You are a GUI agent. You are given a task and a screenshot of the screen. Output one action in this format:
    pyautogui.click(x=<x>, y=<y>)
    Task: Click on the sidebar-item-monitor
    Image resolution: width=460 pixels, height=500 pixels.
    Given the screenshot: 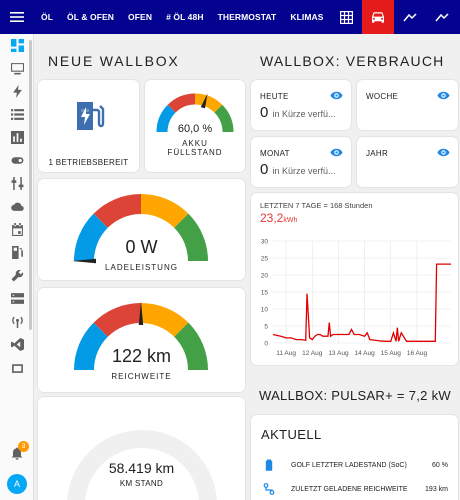 What is the action you would take?
    pyautogui.click(x=17, y=68)
    